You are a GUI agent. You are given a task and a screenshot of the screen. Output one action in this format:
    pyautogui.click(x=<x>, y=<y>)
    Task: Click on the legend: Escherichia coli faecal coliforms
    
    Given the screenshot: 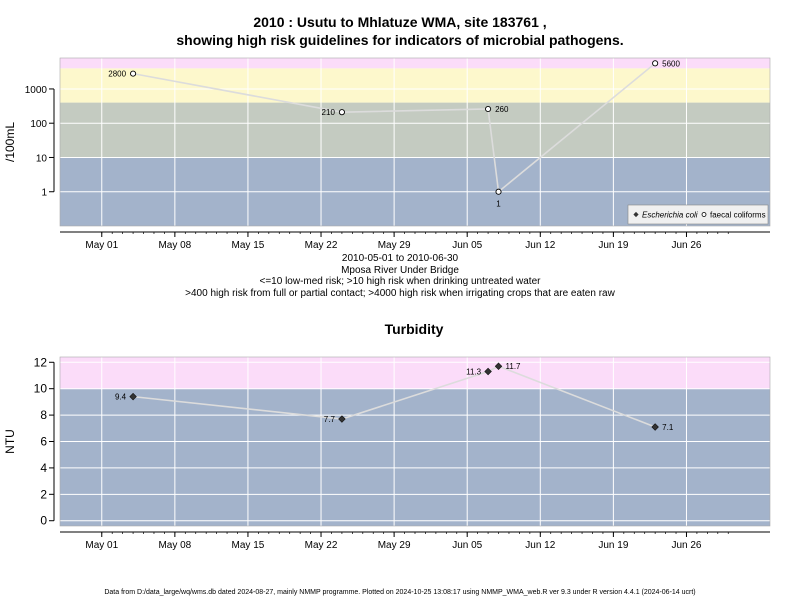 What is the action you would take?
    pyautogui.click(x=698, y=214)
    